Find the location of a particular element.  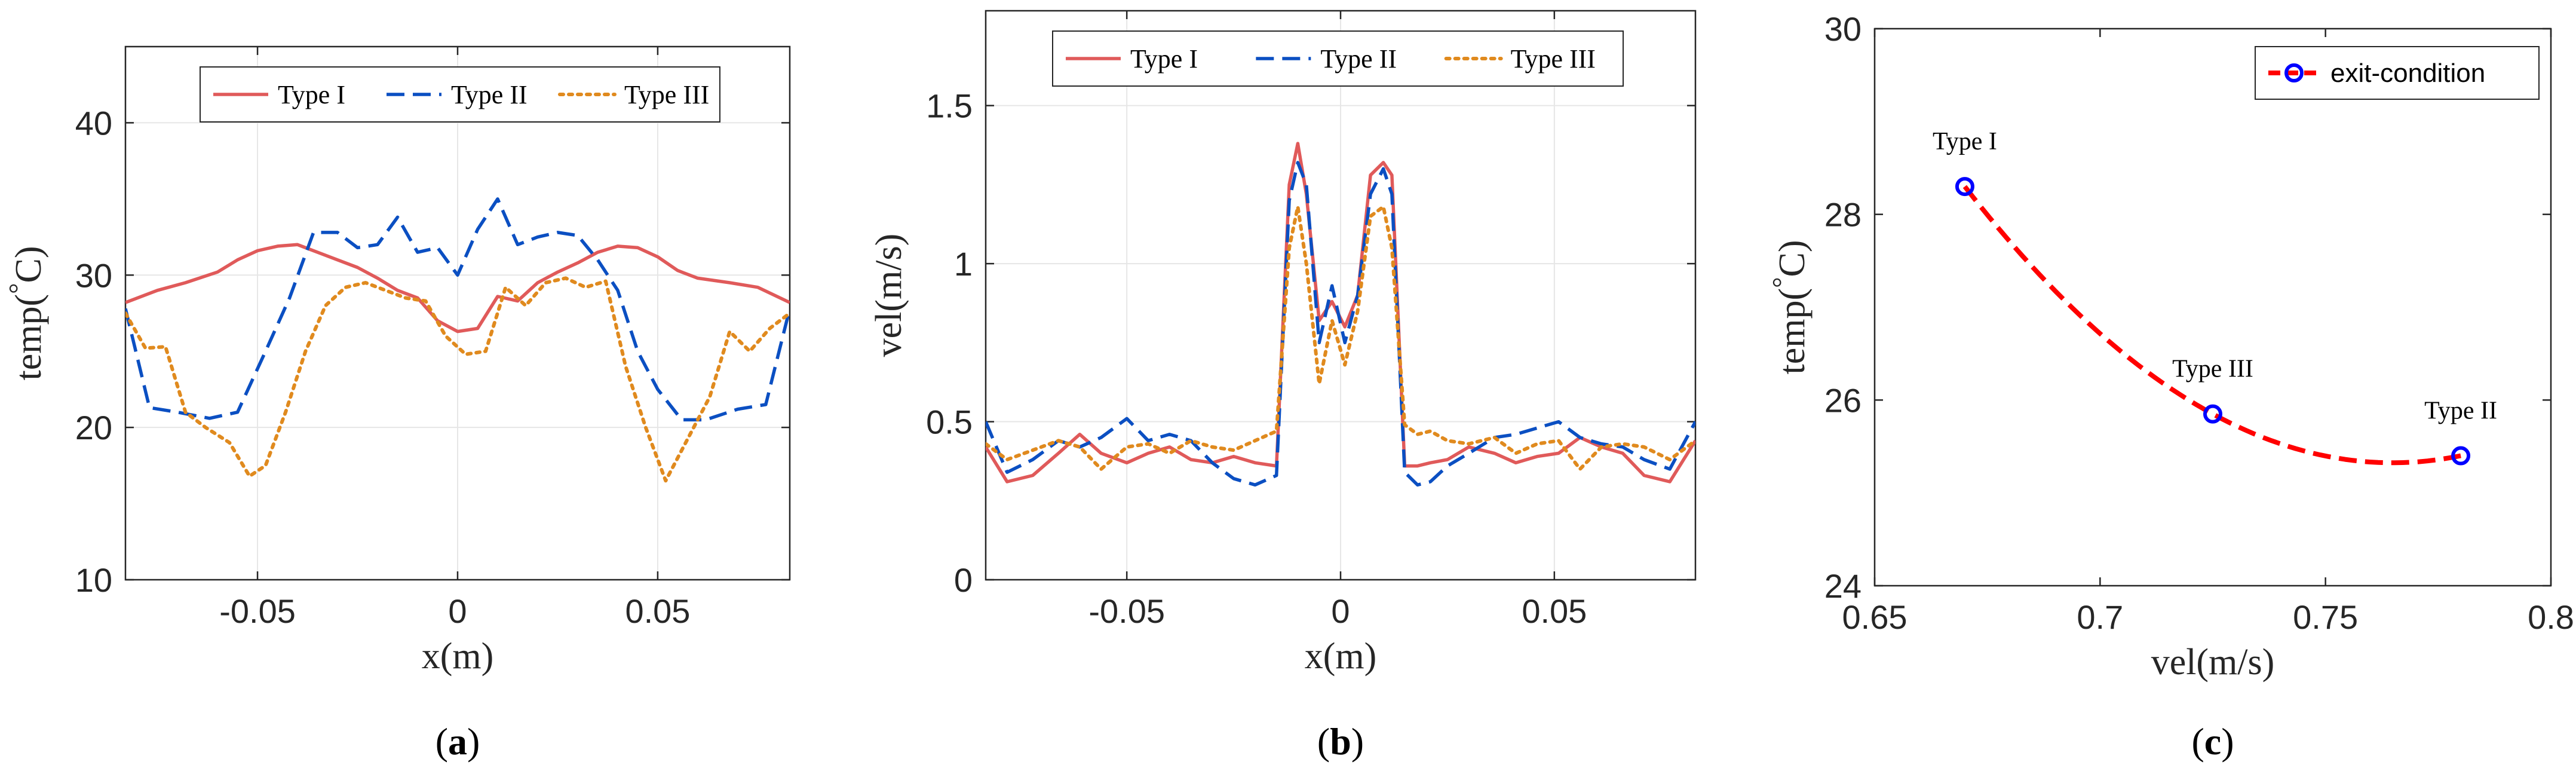

panel-caption: (b) is located at coordinates (1340, 742).